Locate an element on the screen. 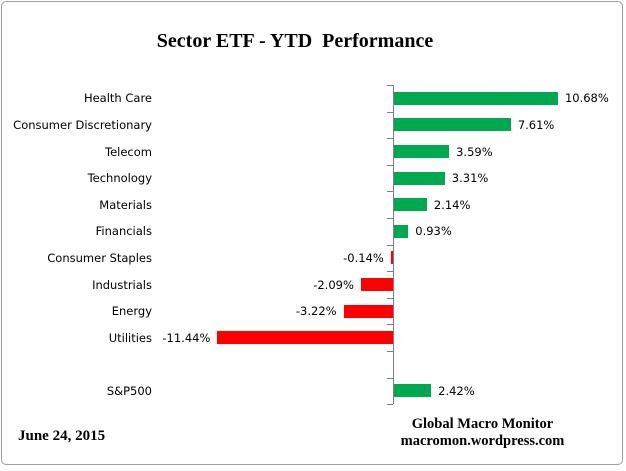 The width and height of the screenshot is (626, 471). credit-line2: macromon.wordpress.com is located at coordinates (482, 441).